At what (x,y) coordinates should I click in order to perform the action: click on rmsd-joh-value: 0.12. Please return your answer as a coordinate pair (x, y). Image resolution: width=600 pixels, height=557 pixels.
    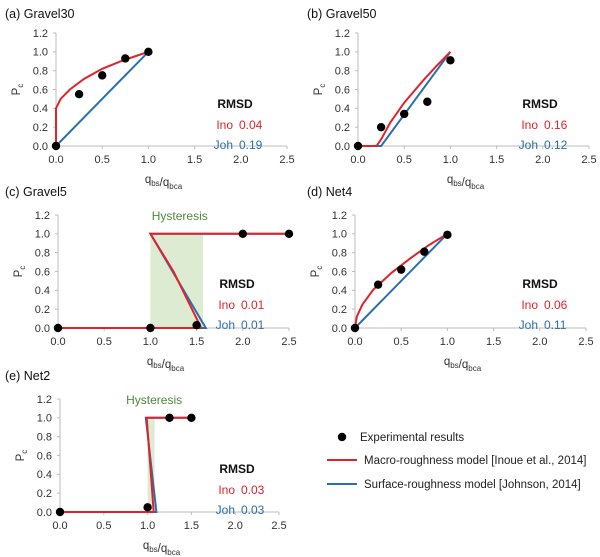
    Looking at the image, I should click on (556, 145).